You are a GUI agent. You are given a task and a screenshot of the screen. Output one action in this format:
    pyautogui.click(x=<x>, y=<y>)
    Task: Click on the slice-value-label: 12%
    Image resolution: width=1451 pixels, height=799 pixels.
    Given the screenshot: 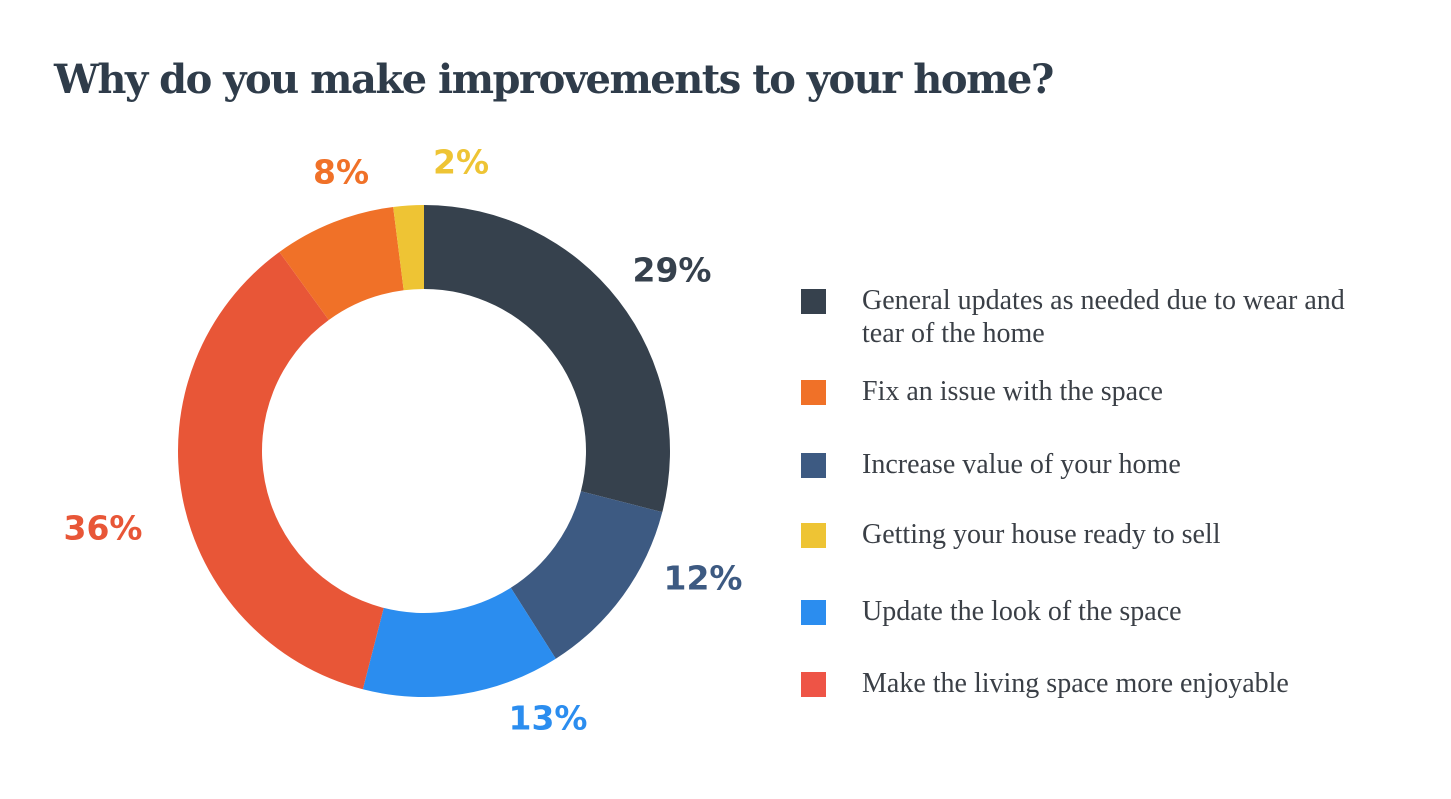 What is the action you would take?
    pyautogui.click(x=703, y=578)
    